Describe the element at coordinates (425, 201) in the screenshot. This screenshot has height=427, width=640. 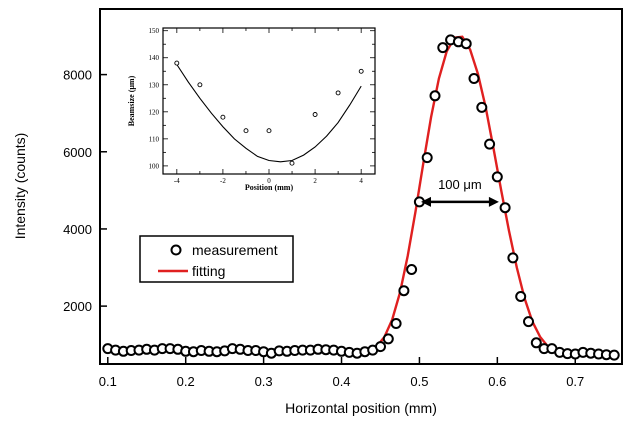
I see `fwhm-arrowhead-left` at that location.